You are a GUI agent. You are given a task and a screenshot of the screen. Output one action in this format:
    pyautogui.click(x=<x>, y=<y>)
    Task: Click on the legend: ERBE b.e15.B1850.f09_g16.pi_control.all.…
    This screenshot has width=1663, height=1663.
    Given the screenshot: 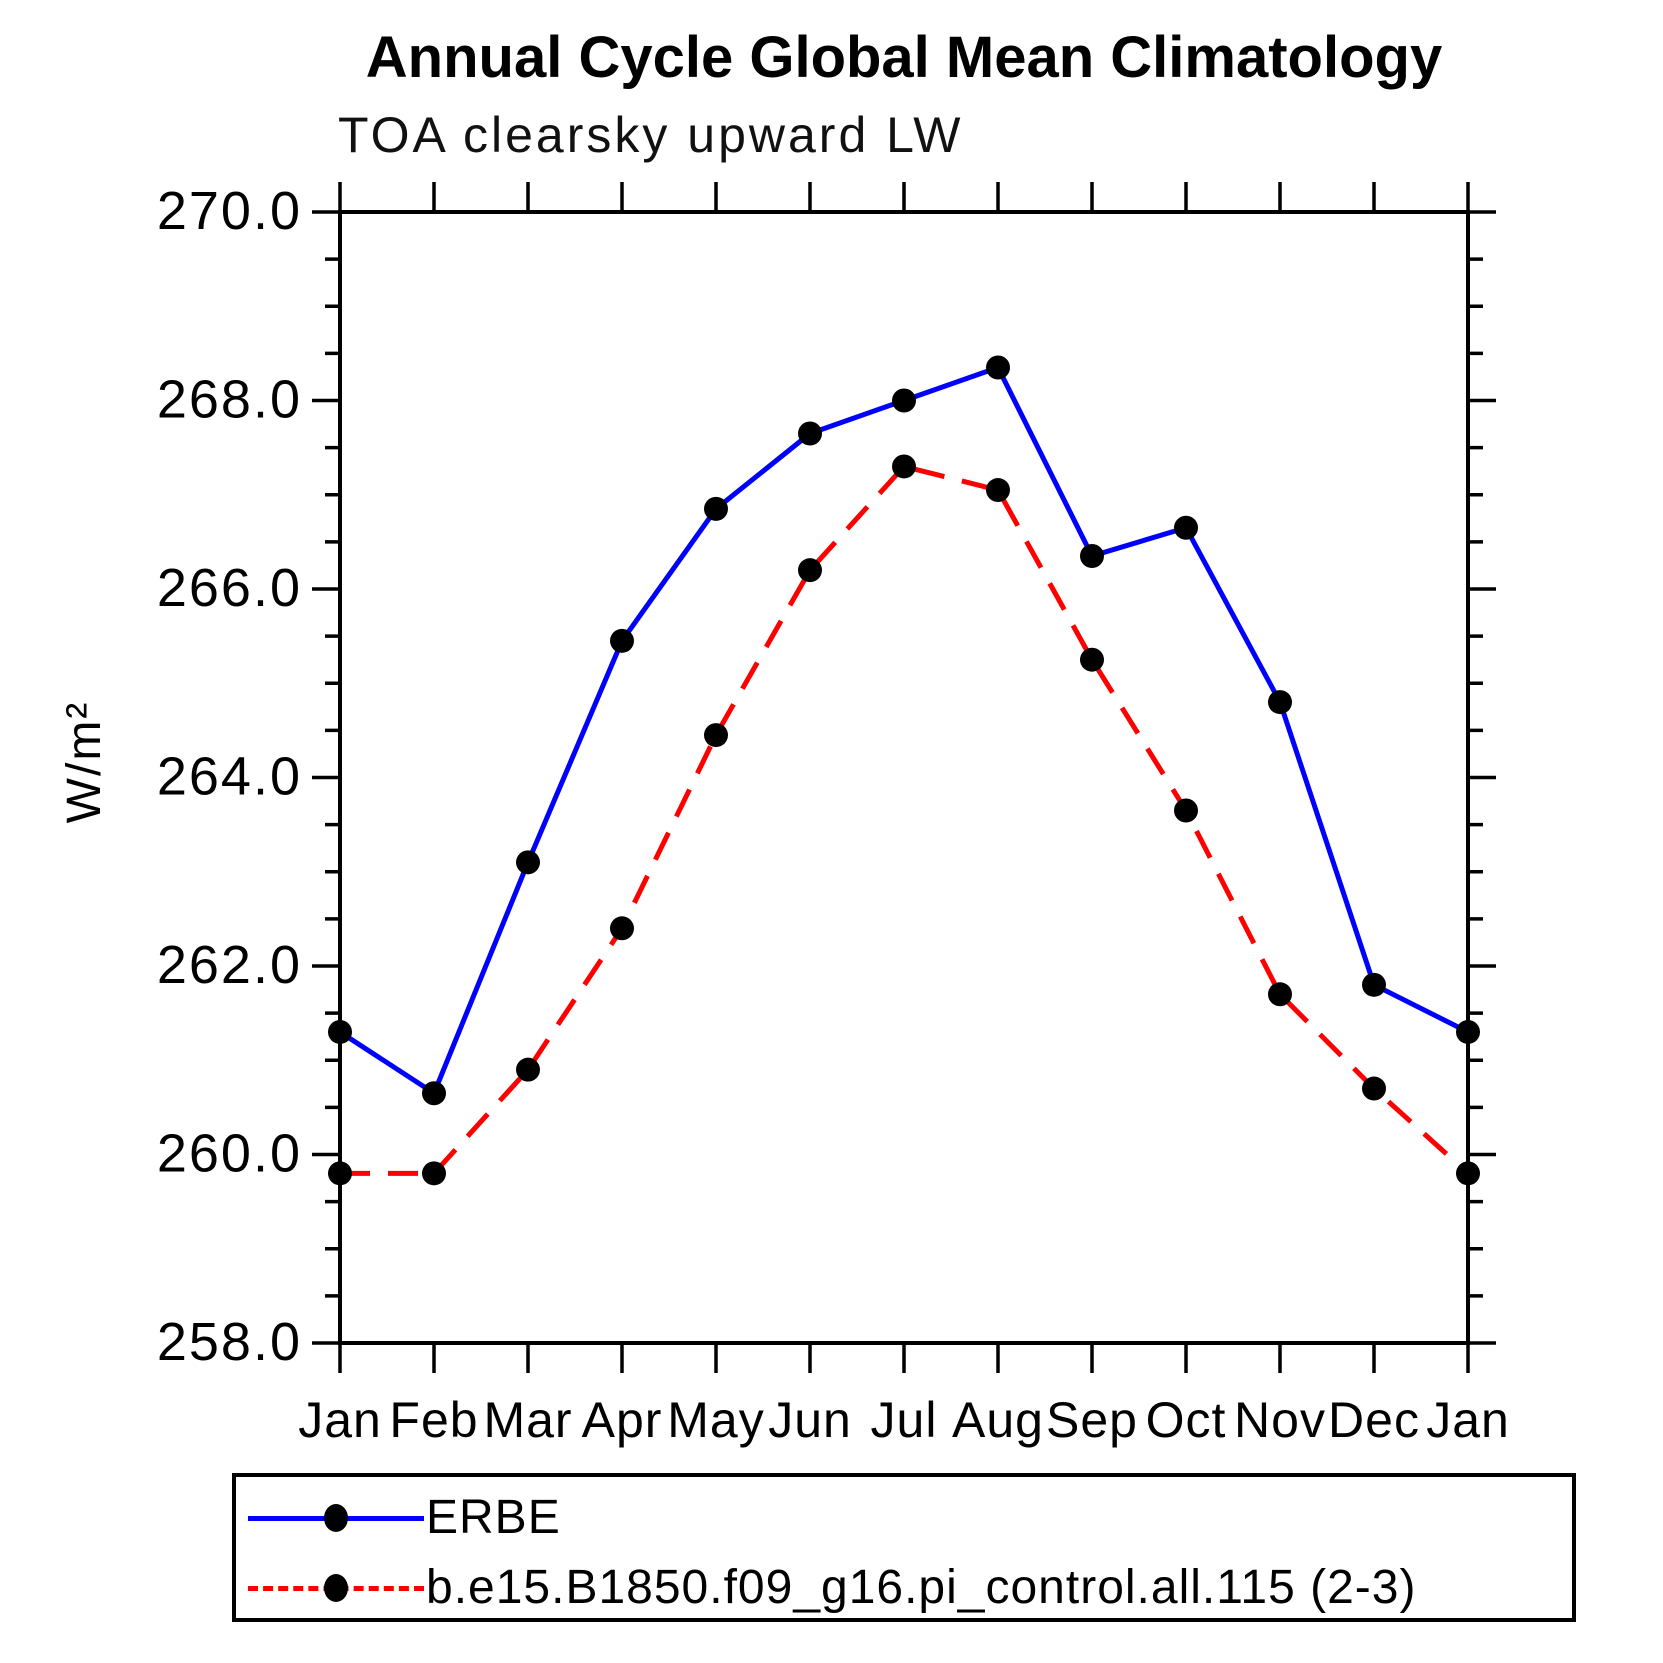 What is the action you would take?
    pyautogui.click(x=904, y=1547)
    